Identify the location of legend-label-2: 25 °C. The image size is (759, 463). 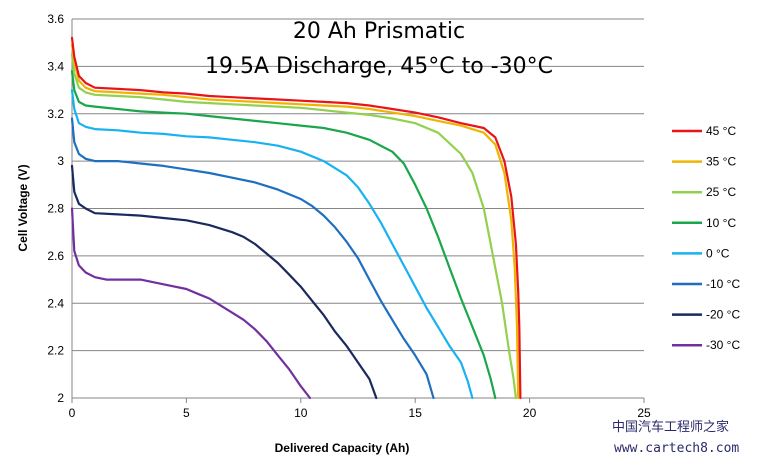
(721, 192).